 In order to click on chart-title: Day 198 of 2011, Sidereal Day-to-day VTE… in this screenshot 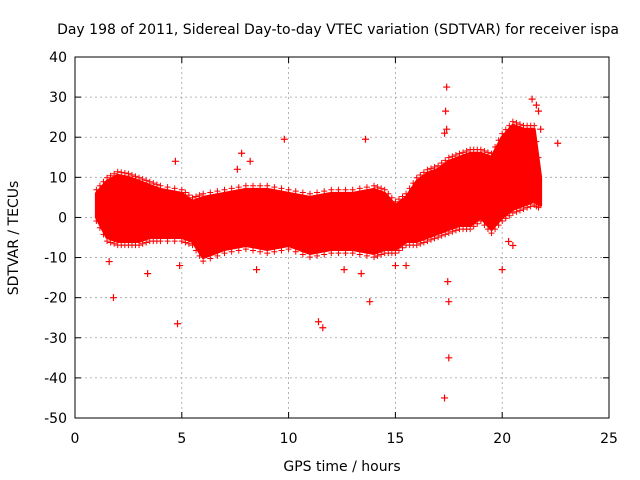, I will do `click(338, 30)`.